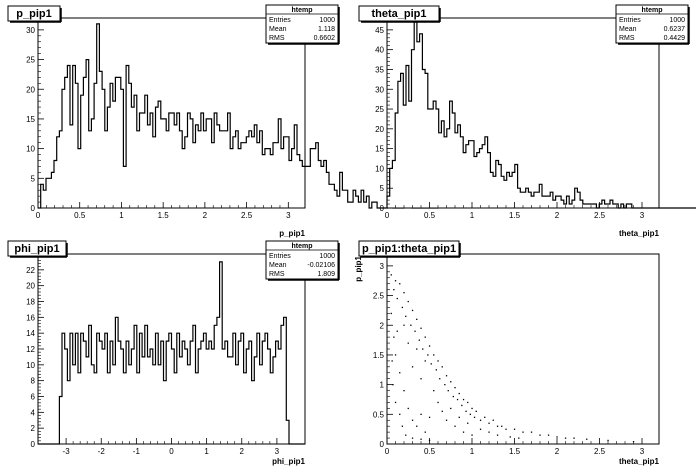 The width and height of the screenshot is (696, 472). Describe the element at coordinates (639, 233) in the screenshot. I see `x-axis-title: theta_pip1` at that location.